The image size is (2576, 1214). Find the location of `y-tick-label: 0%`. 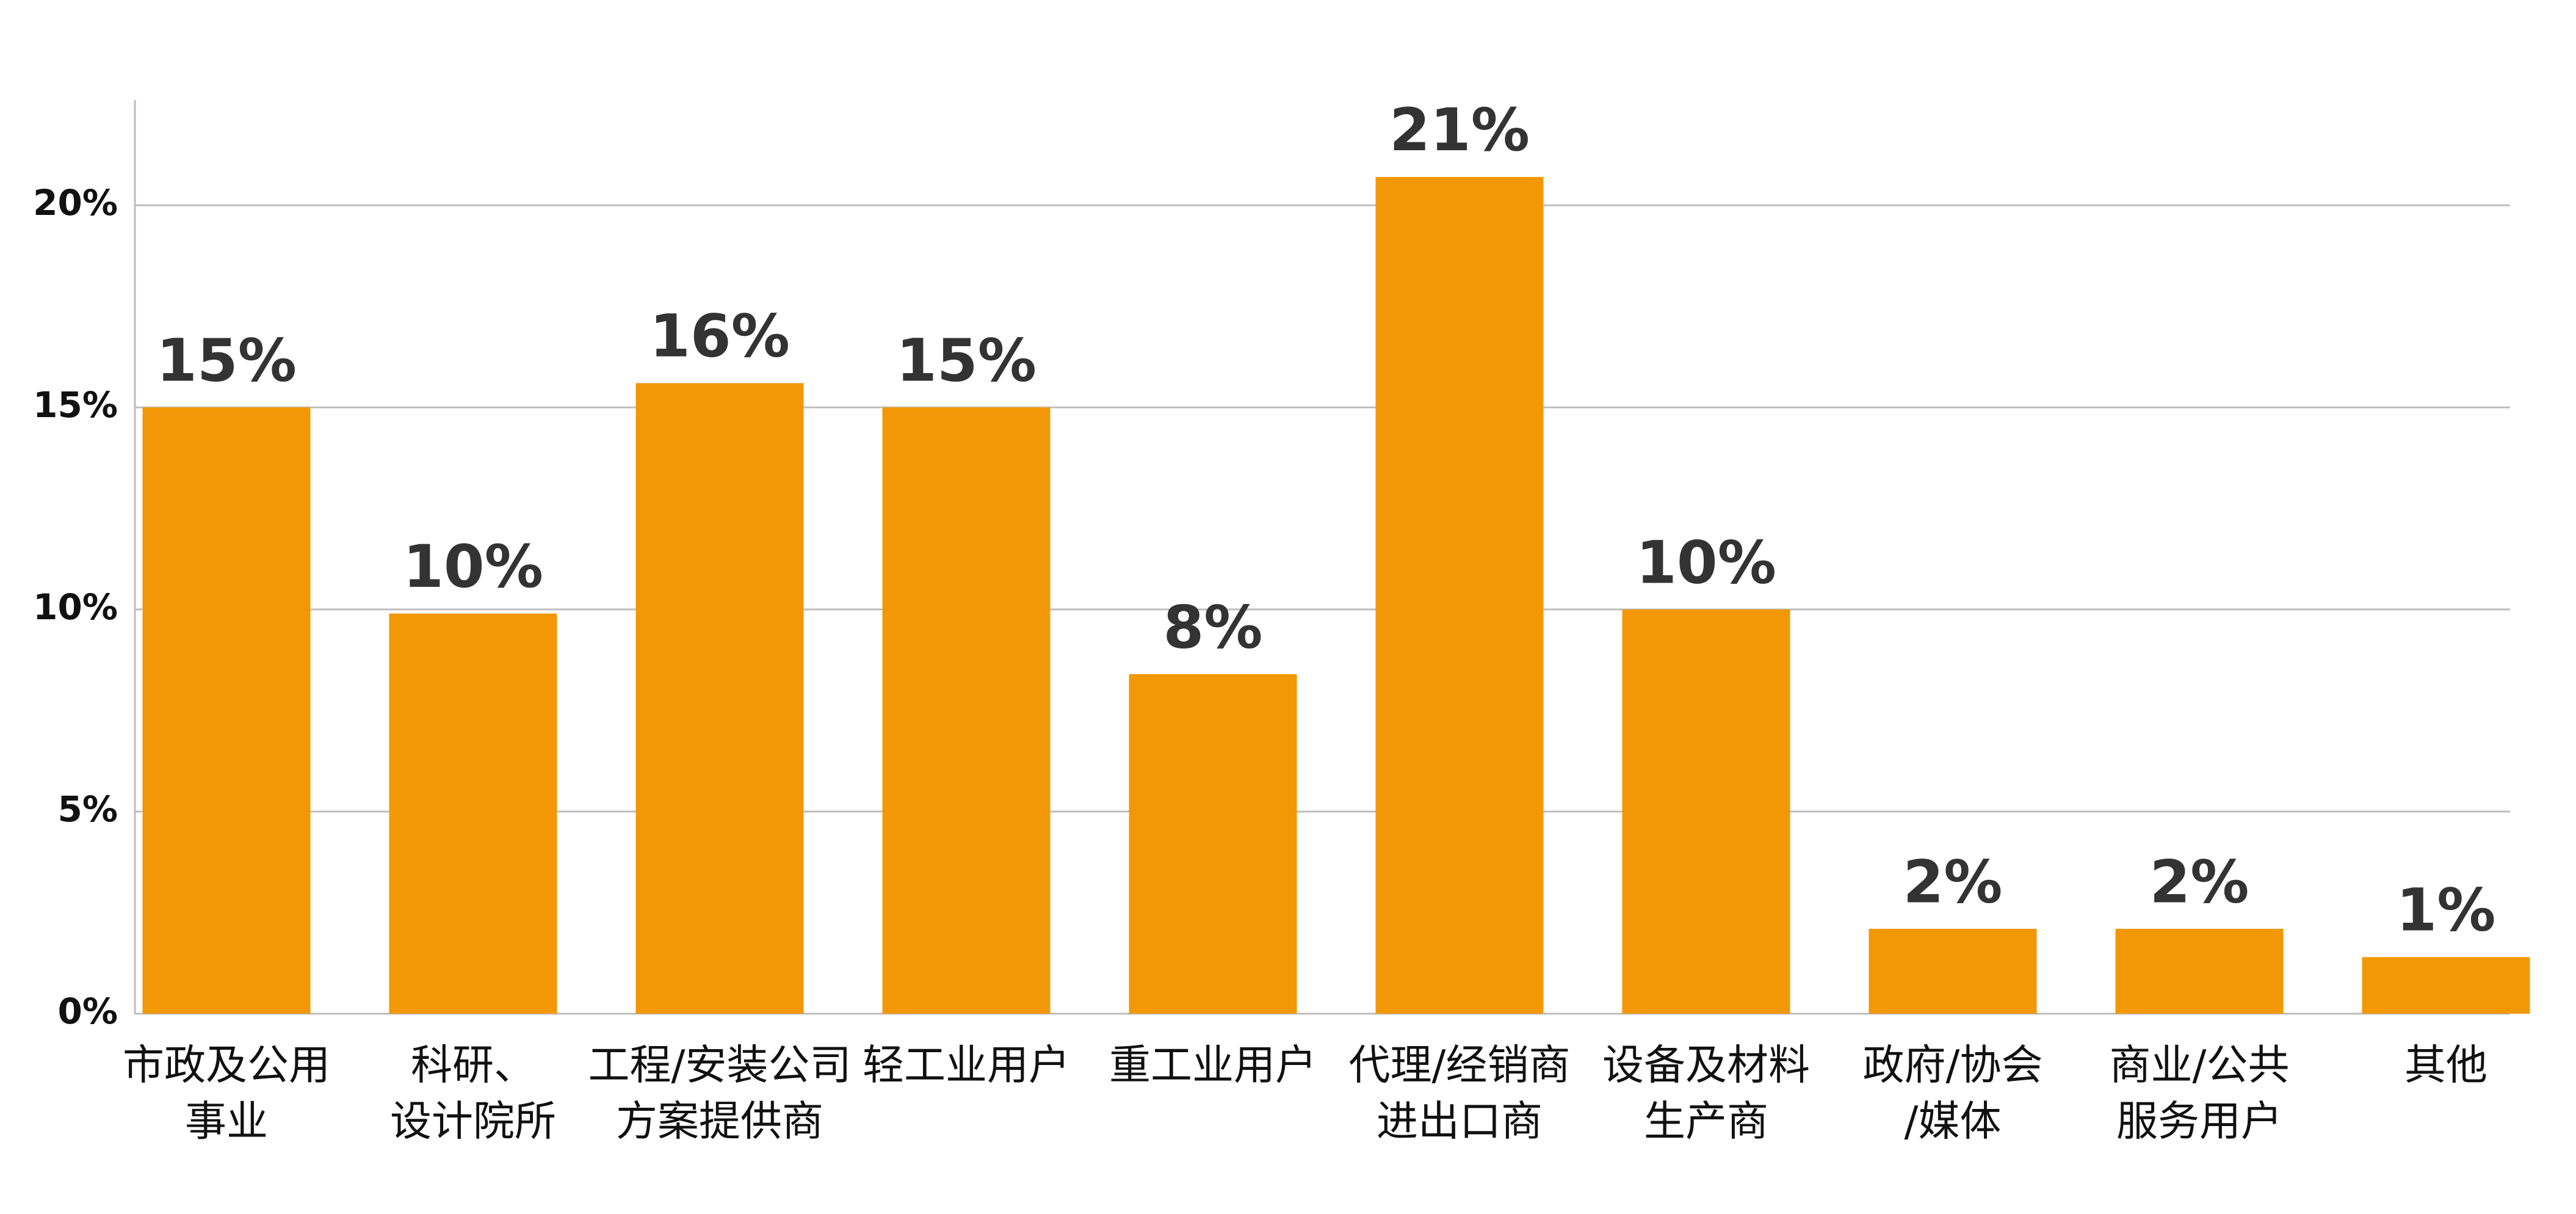

y-tick-label: 0% is located at coordinates (88, 1011).